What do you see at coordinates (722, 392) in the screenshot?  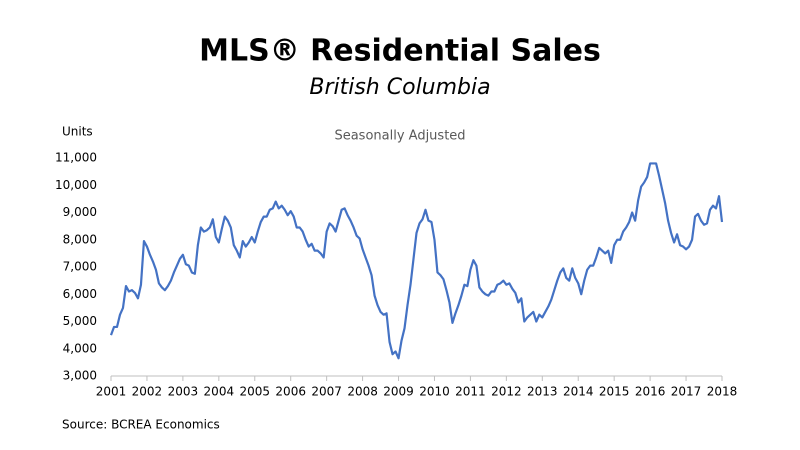 I see `x-tick-label: 2018` at bounding box center [722, 392].